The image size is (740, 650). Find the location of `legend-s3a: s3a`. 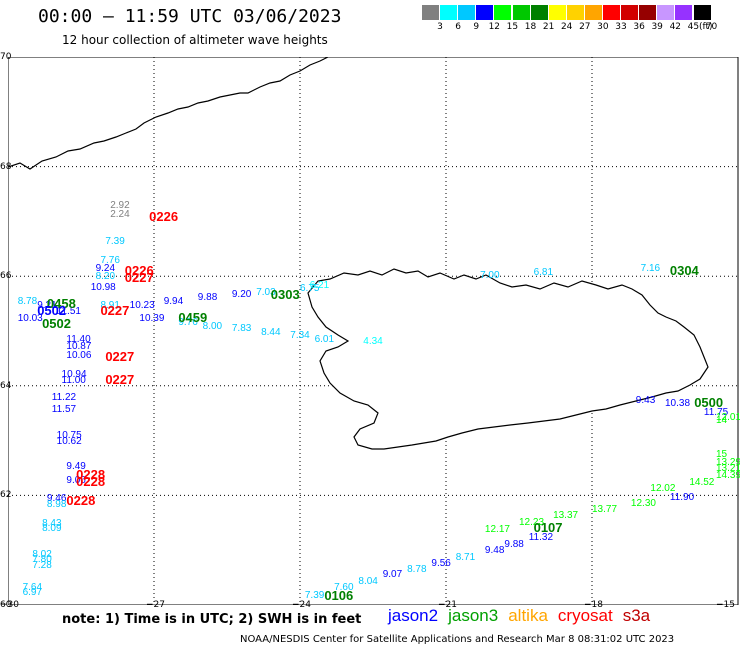

legend-s3a: s3a is located at coordinates (636, 615).